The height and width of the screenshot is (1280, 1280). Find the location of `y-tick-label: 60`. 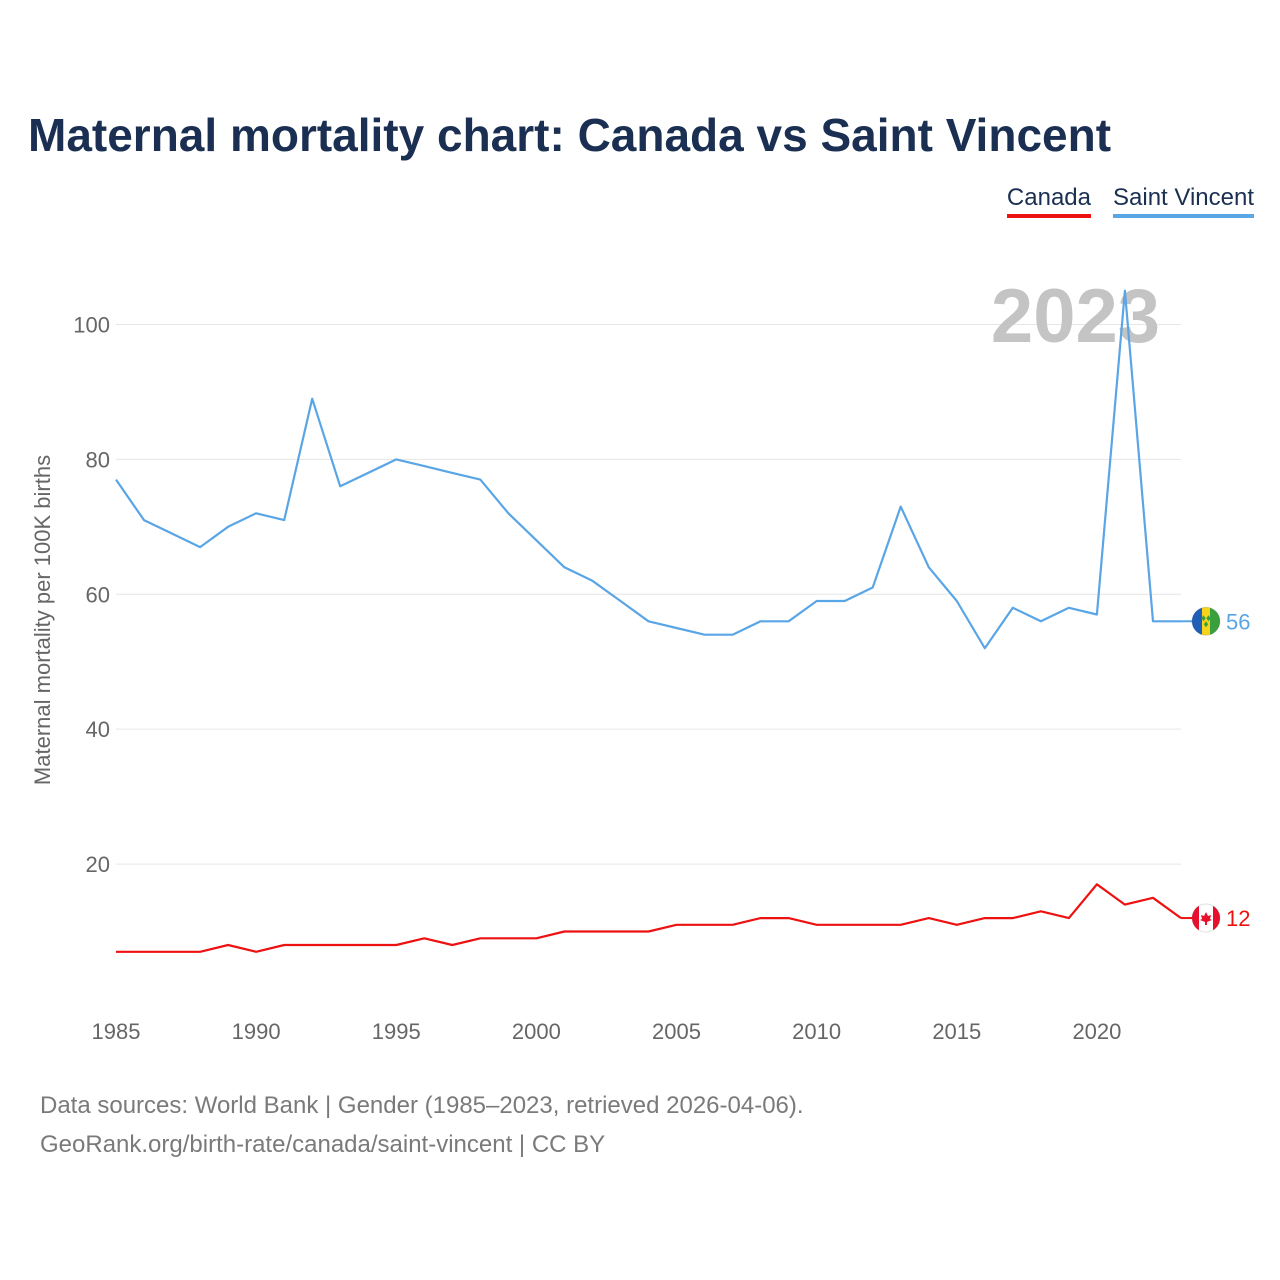

y-tick-label: 60 is located at coordinates (98, 594).